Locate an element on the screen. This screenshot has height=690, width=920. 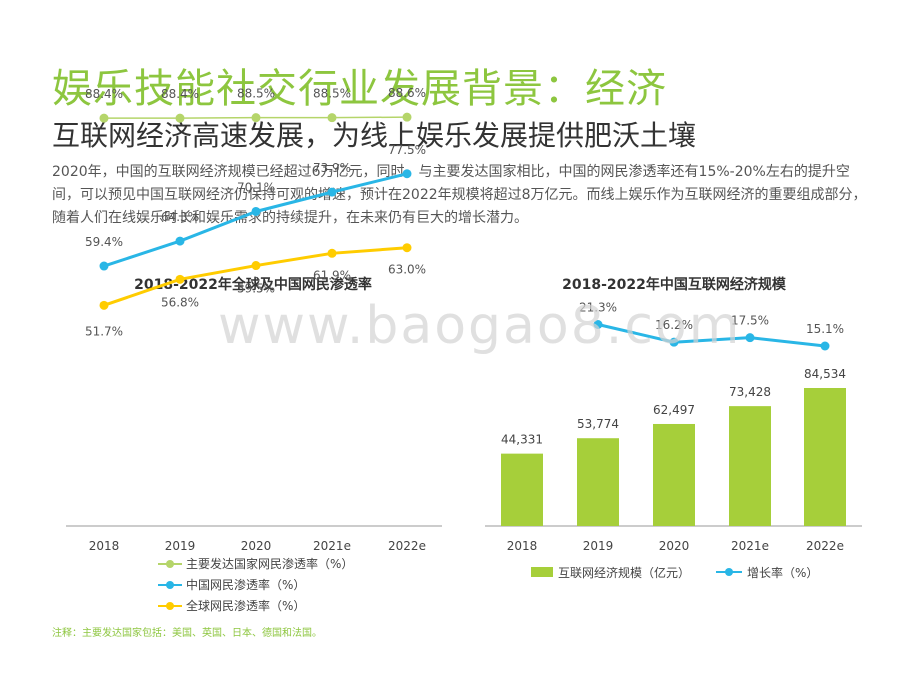
chart1-data-label: 56.8% is located at coordinates (180, 302).